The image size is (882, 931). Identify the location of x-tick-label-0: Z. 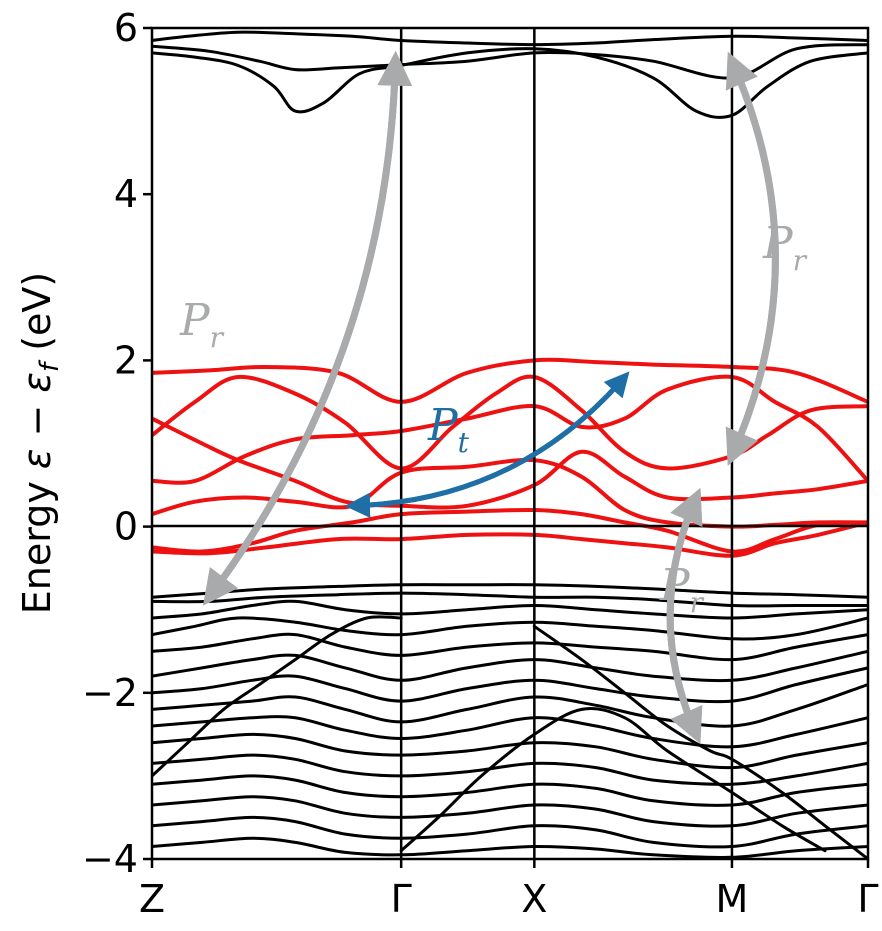
(152, 899).